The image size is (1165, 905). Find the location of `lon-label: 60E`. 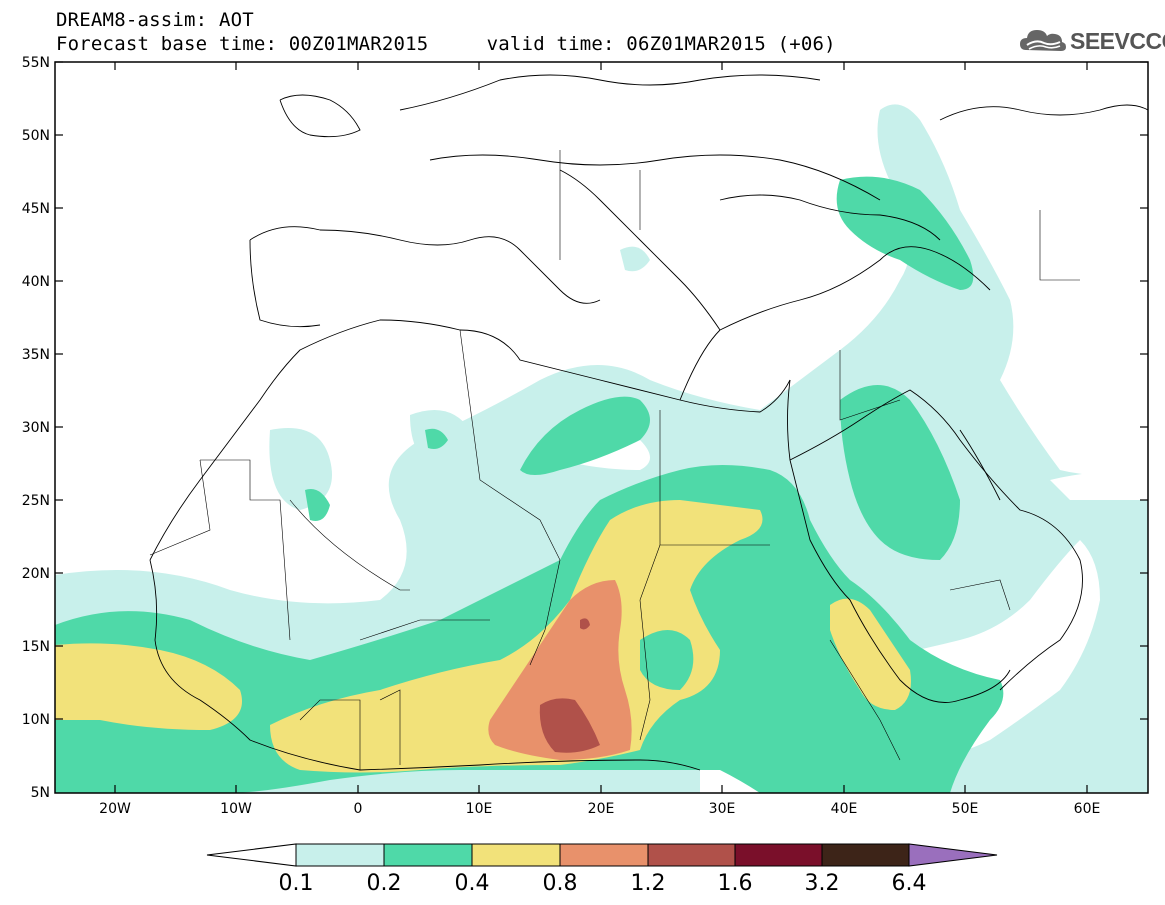

lon-label: 60E is located at coordinates (1087, 809).